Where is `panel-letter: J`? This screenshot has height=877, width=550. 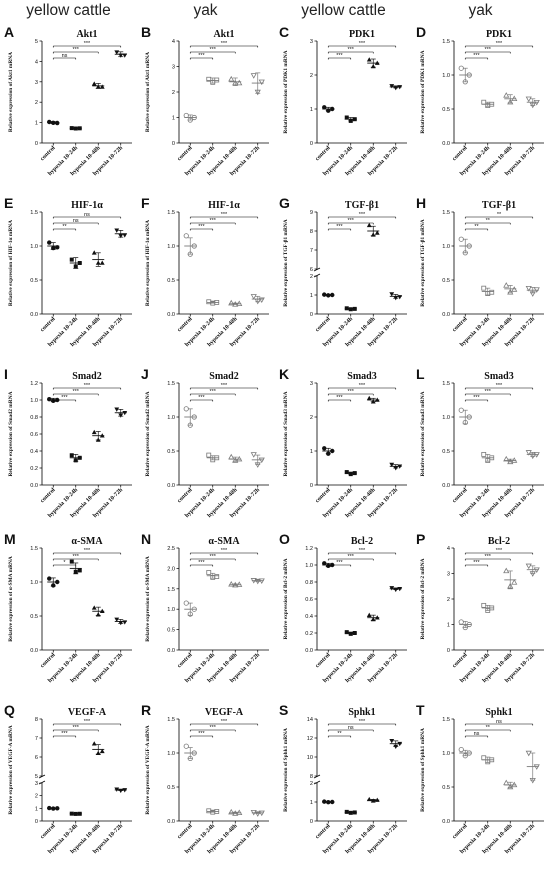 panel-letter: J is located at coordinates (145, 374).